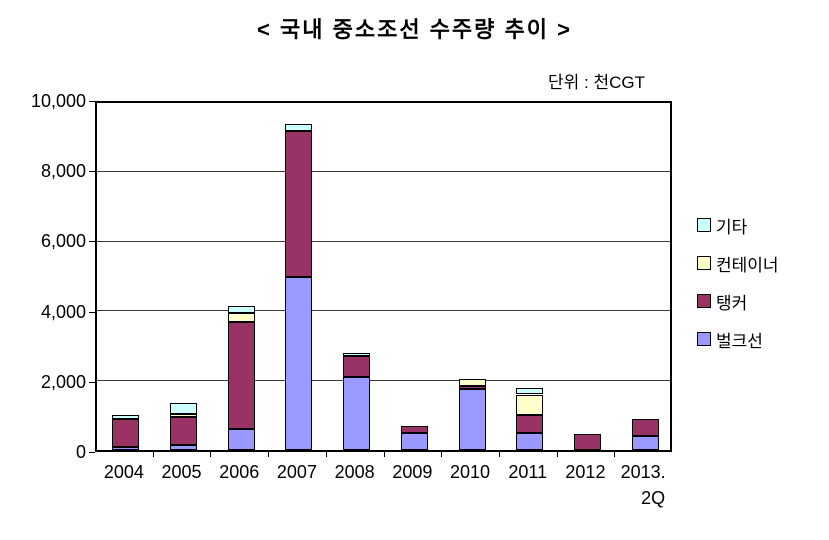 This screenshot has width=829, height=540. I want to click on legend-label-tanker: 탱커, so click(732, 303).